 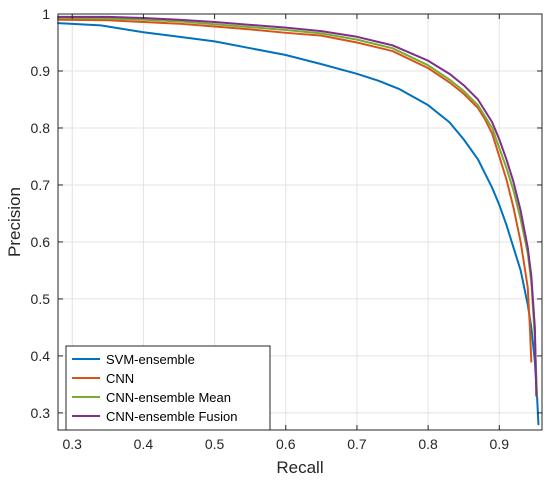 I want to click on y-tick-label: 0.5, so click(x=41, y=299).